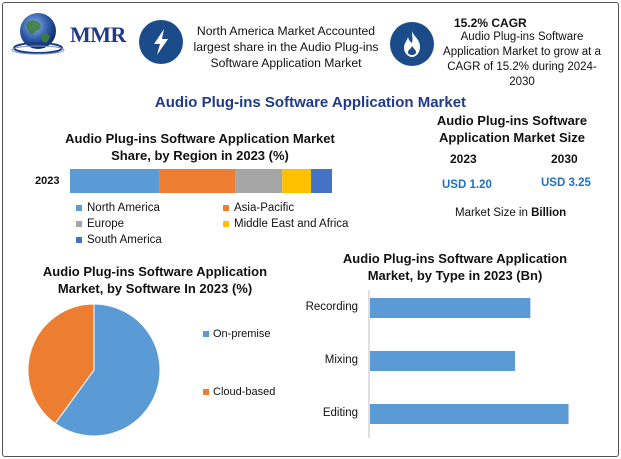 This screenshot has height=459, width=621. I want to click on type-bar-chart, so click(468, 364).